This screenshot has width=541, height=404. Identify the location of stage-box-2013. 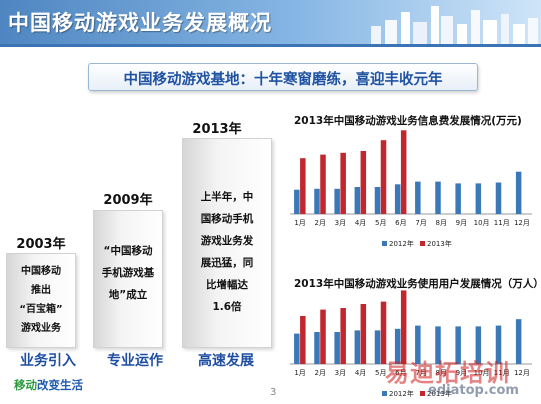
(227, 243).